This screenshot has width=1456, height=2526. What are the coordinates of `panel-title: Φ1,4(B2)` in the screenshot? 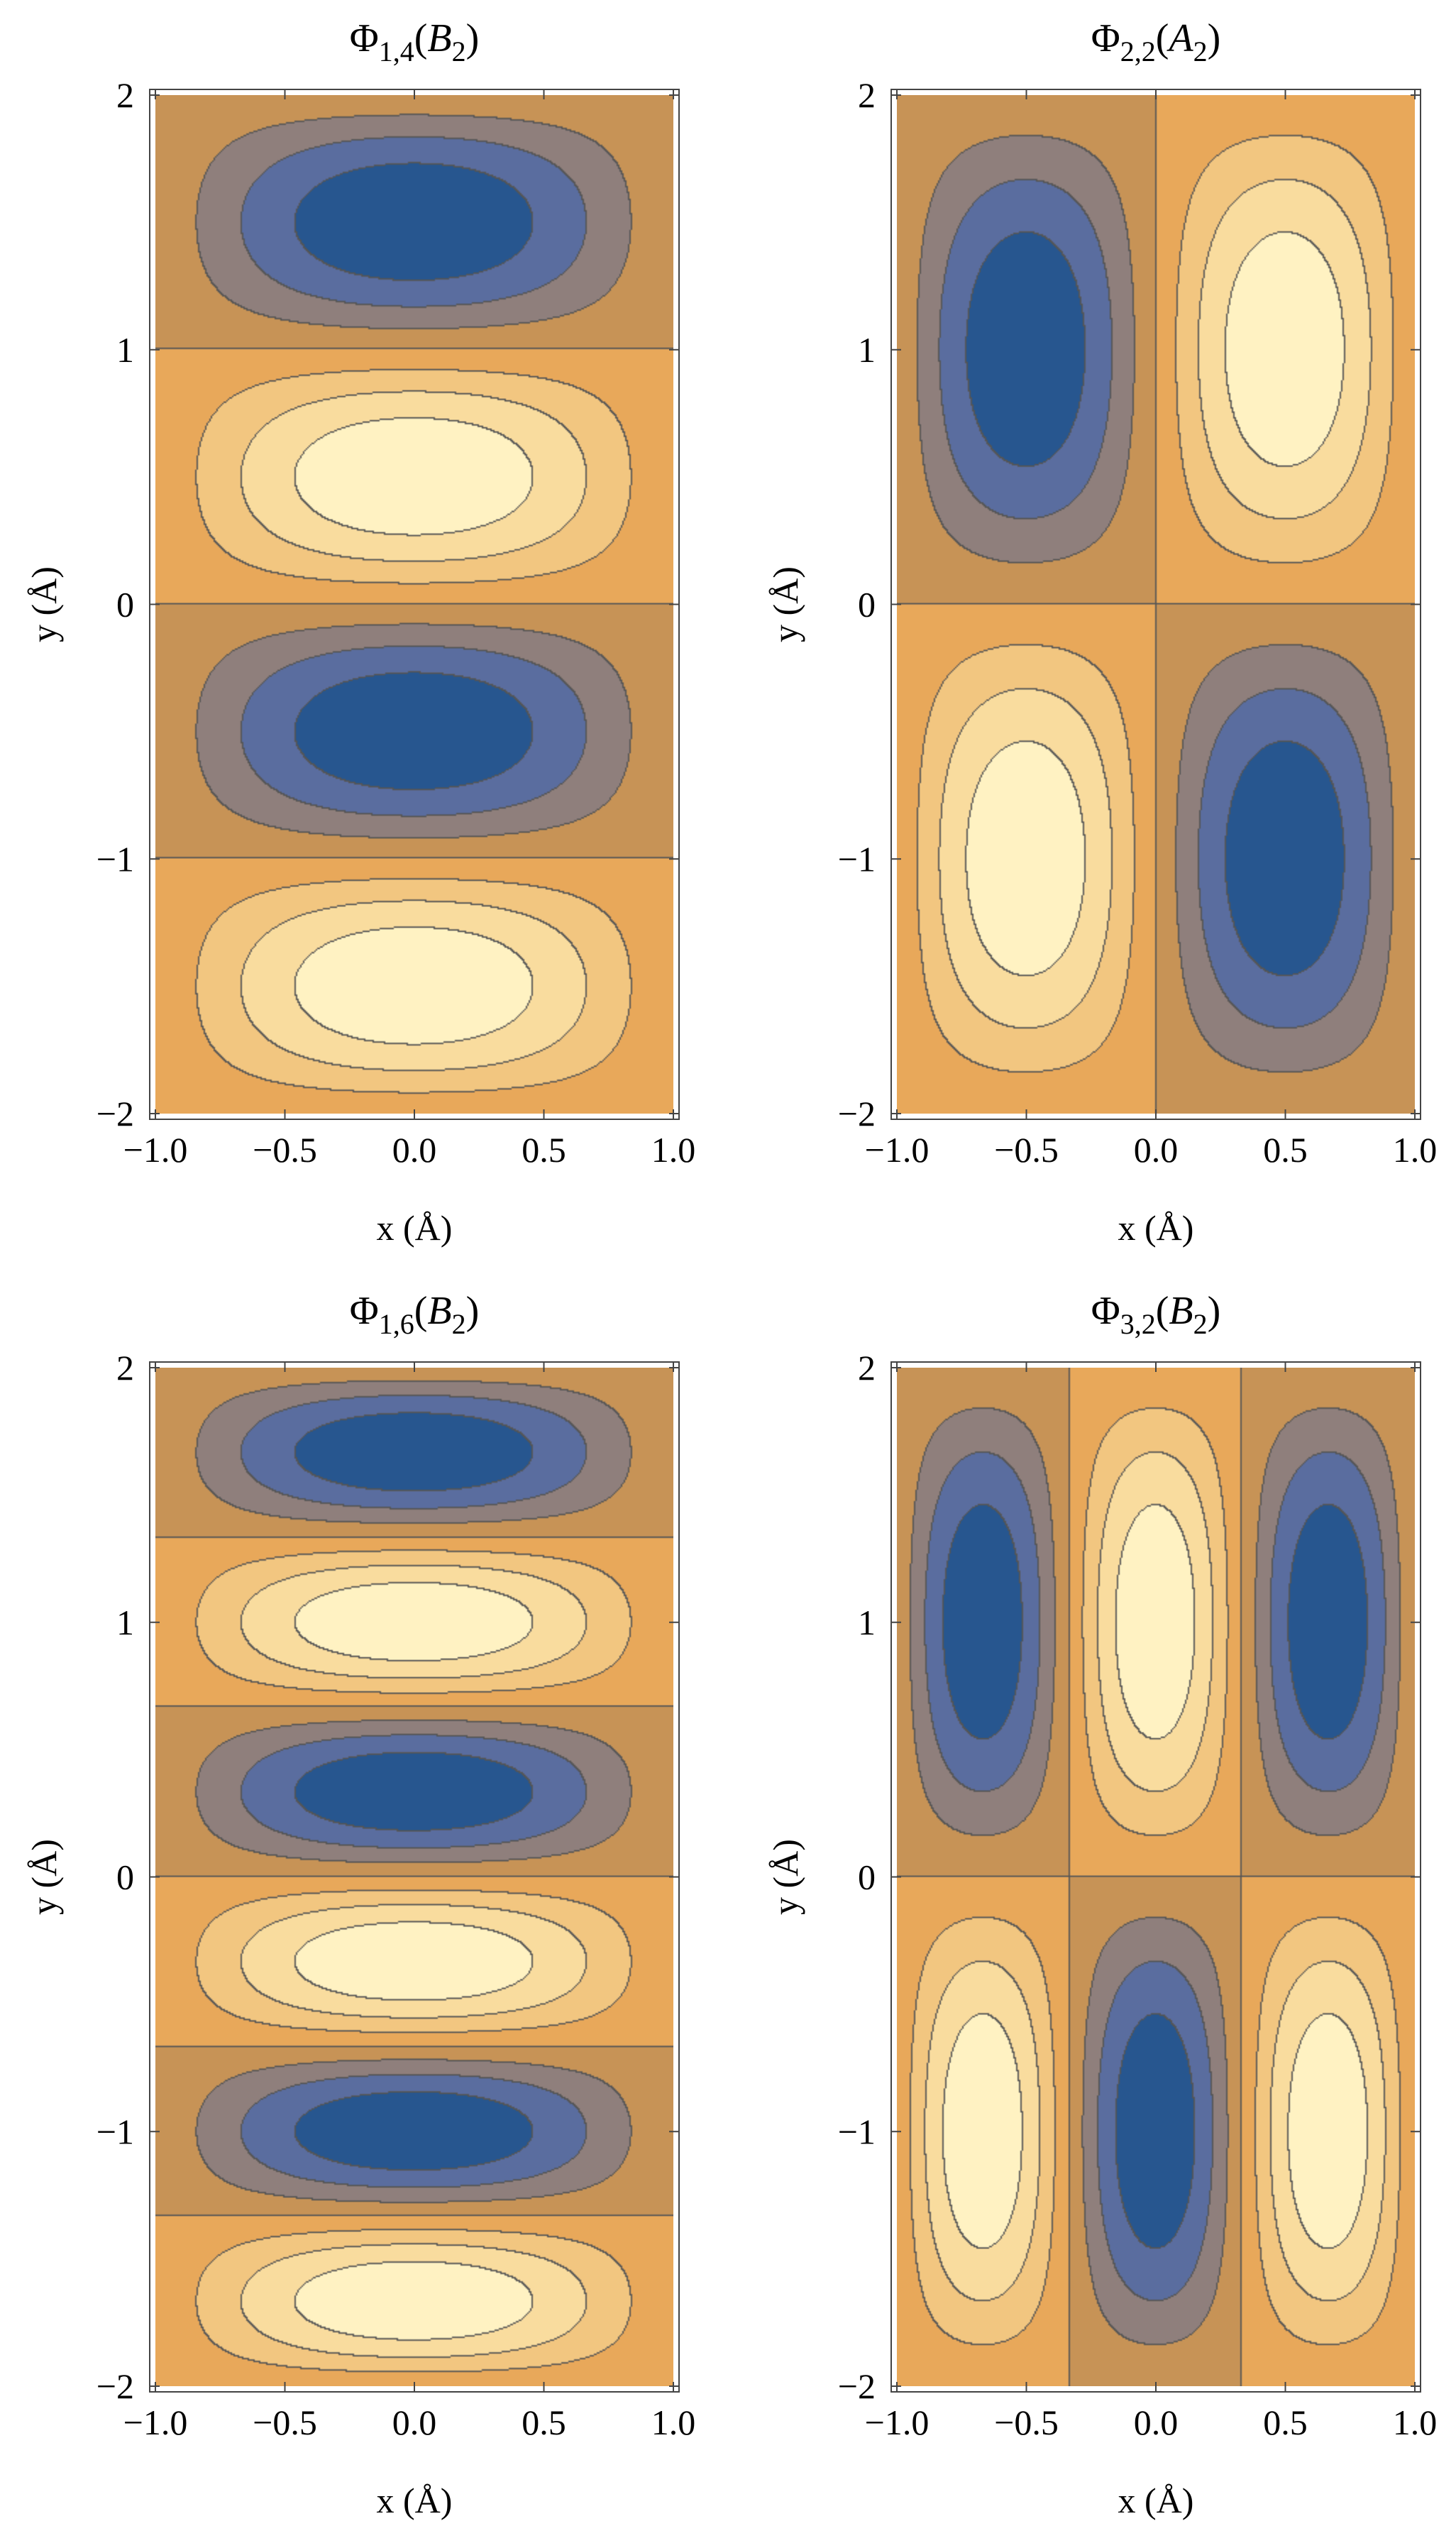 It's located at (414, 41).